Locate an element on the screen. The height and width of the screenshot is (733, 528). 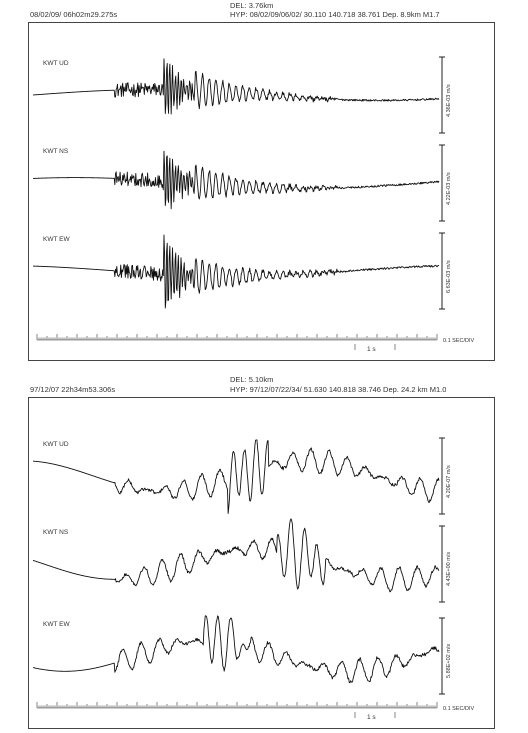
panel1-time: 08/02/09/ 06h02m29.275s is located at coordinates (74, 14).